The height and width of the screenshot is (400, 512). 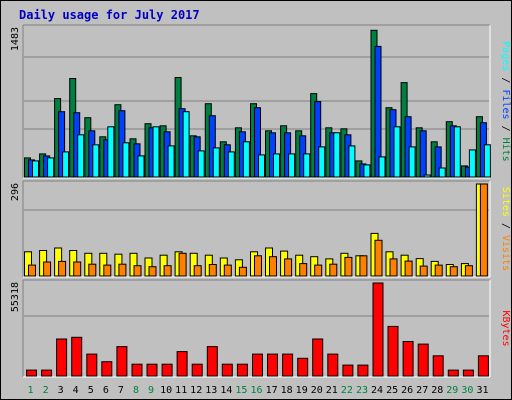 What do you see at coordinates (287, 390) in the screenshot?
I see `x-tick-label-day-18: 18` at bounding box center [287, 390].